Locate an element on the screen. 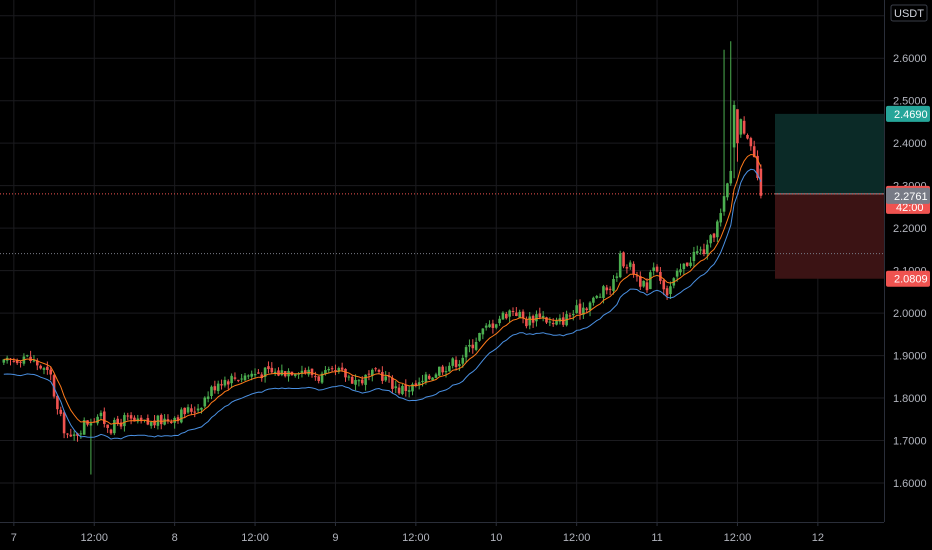 This screenshot has height=550, width=932. currency-badge: USDT is located at coordinates (909, 13).